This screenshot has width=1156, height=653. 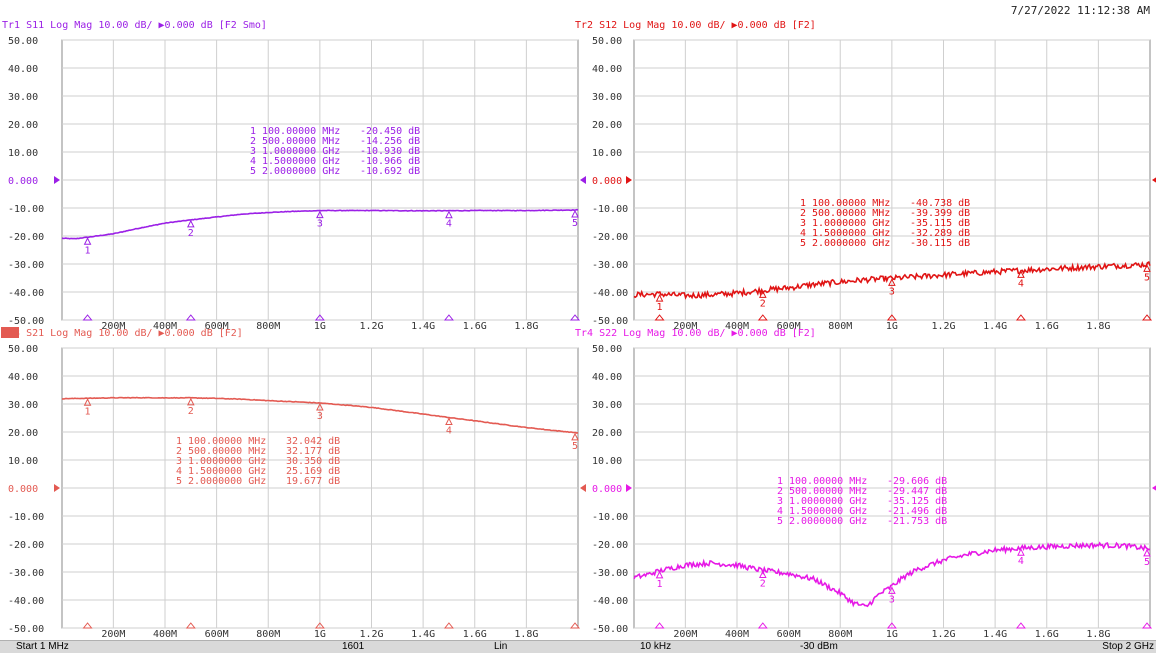 What do you see at coordinates (390, 131) in the screenshot?
I see `marker-readout-value: -20.450 dB` at bounding box center [390, 131].